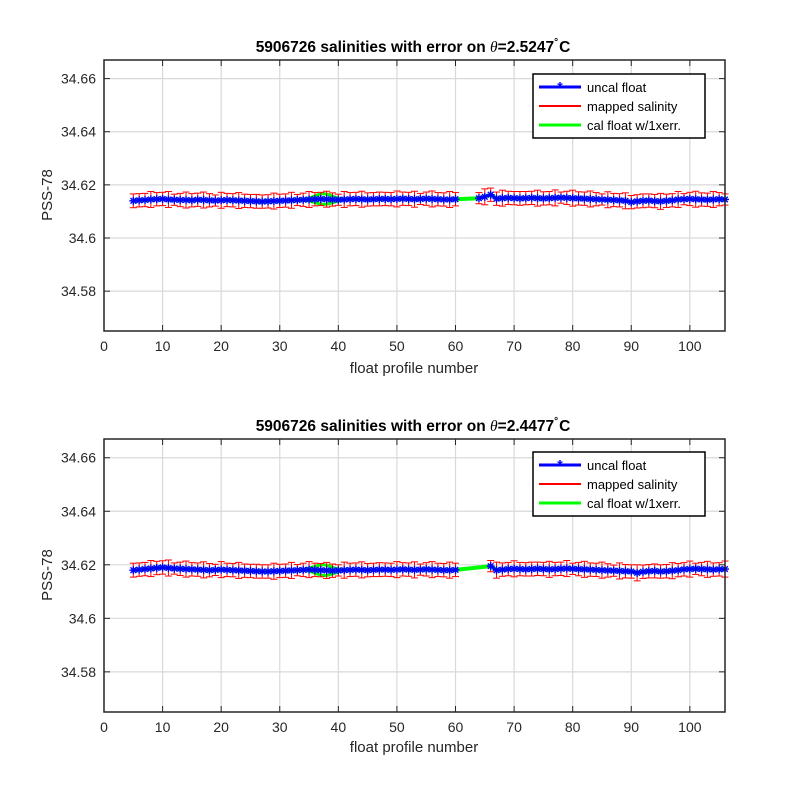 The height and width of the screenshot is (800, 800). Describe the element at coordinates (632, 484) in the screenshot. I see `legend-mapped-label: mapped salinity` at that location.